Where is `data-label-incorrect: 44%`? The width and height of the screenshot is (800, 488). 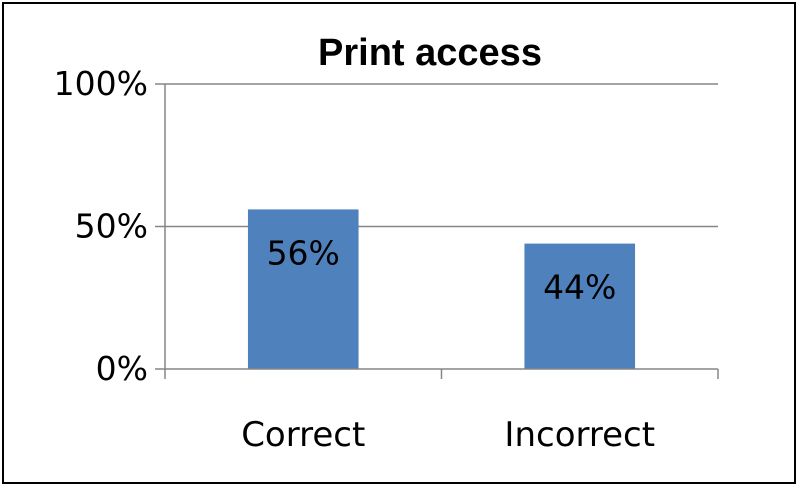
data-label-incorrect: 44% is located at coordinates (579, 287).